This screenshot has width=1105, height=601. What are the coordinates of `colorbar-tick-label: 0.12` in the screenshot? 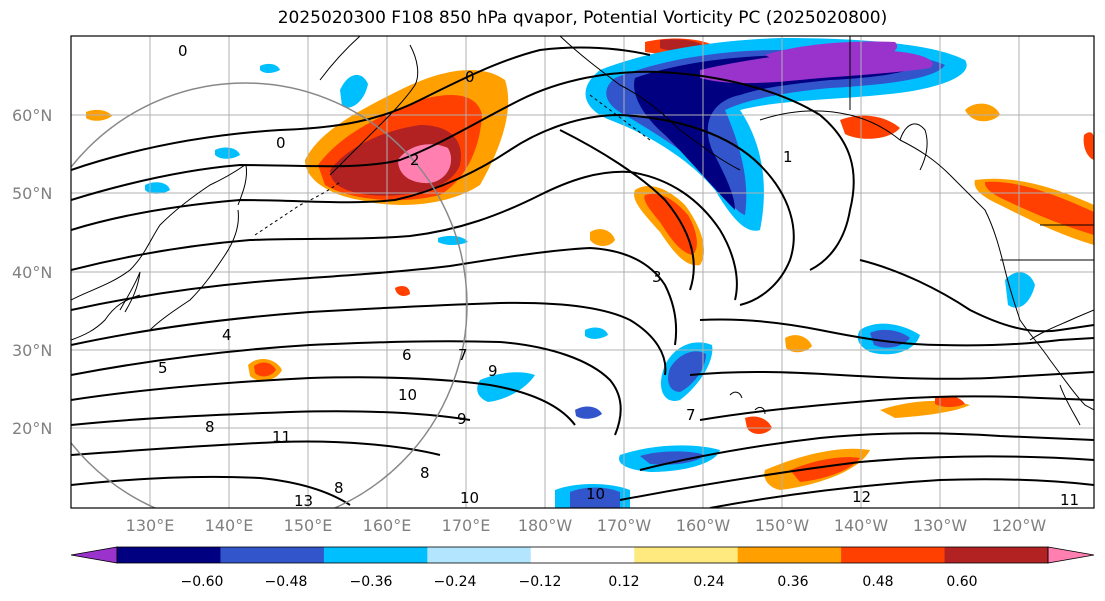 It's located at (623, 582).